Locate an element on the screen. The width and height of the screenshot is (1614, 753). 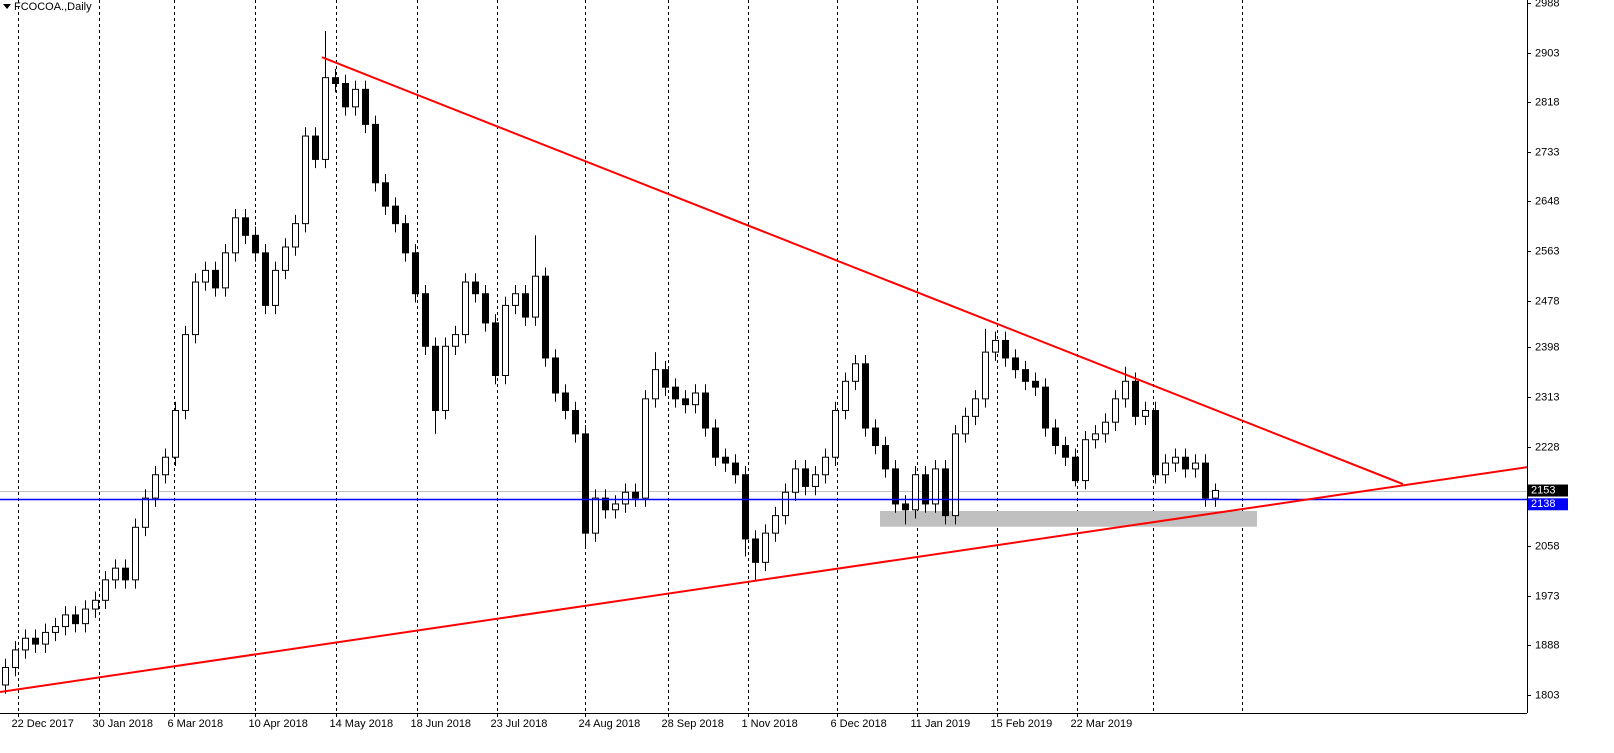
x-tick-label: 1 Nov 2018 is located at coordinates (770, 724).